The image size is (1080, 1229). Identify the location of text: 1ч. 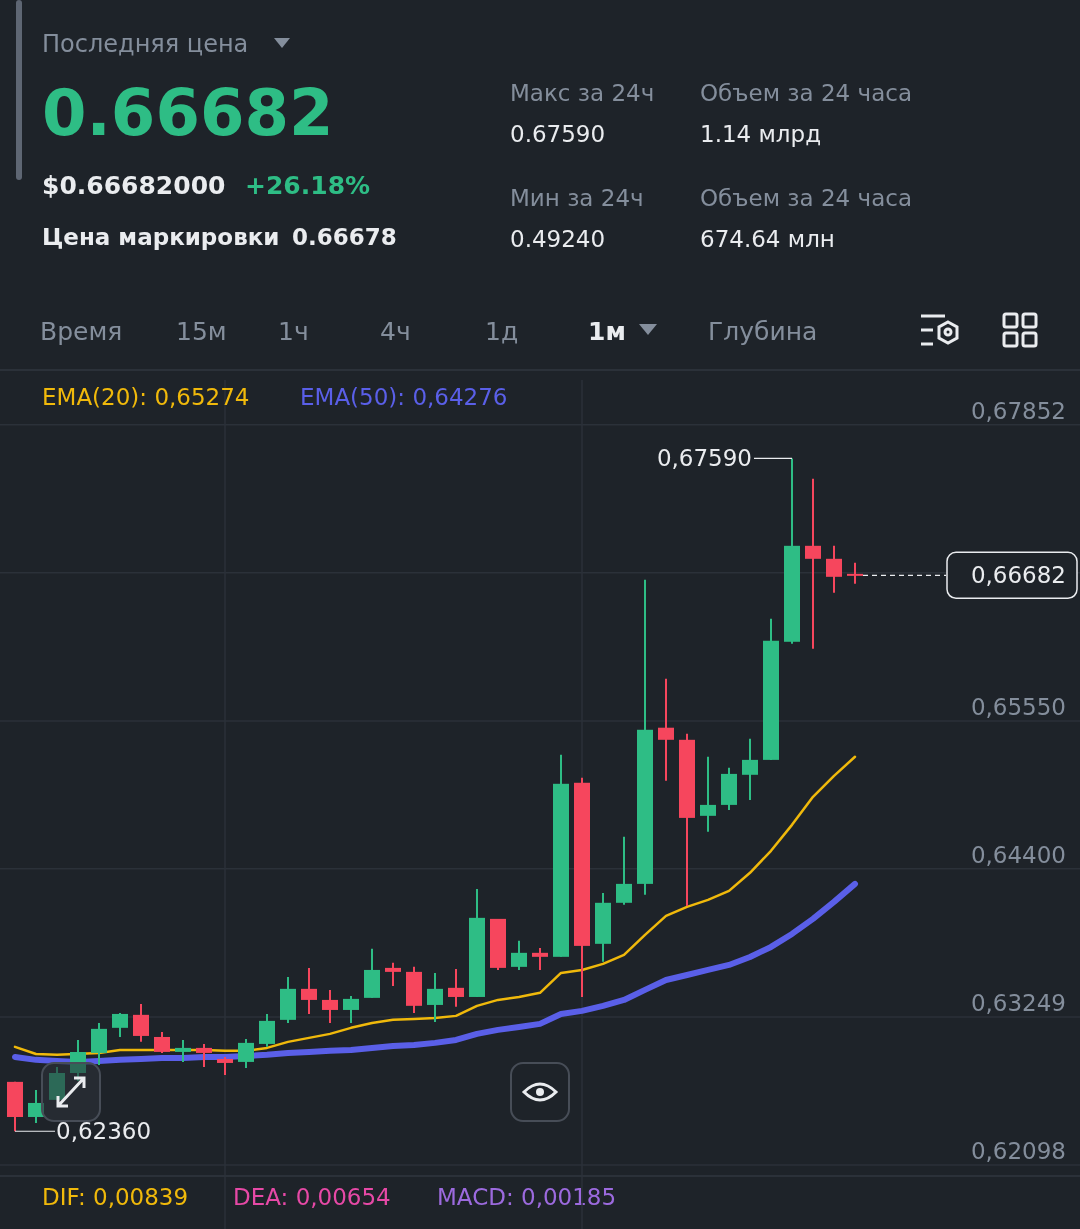
(293, 331).